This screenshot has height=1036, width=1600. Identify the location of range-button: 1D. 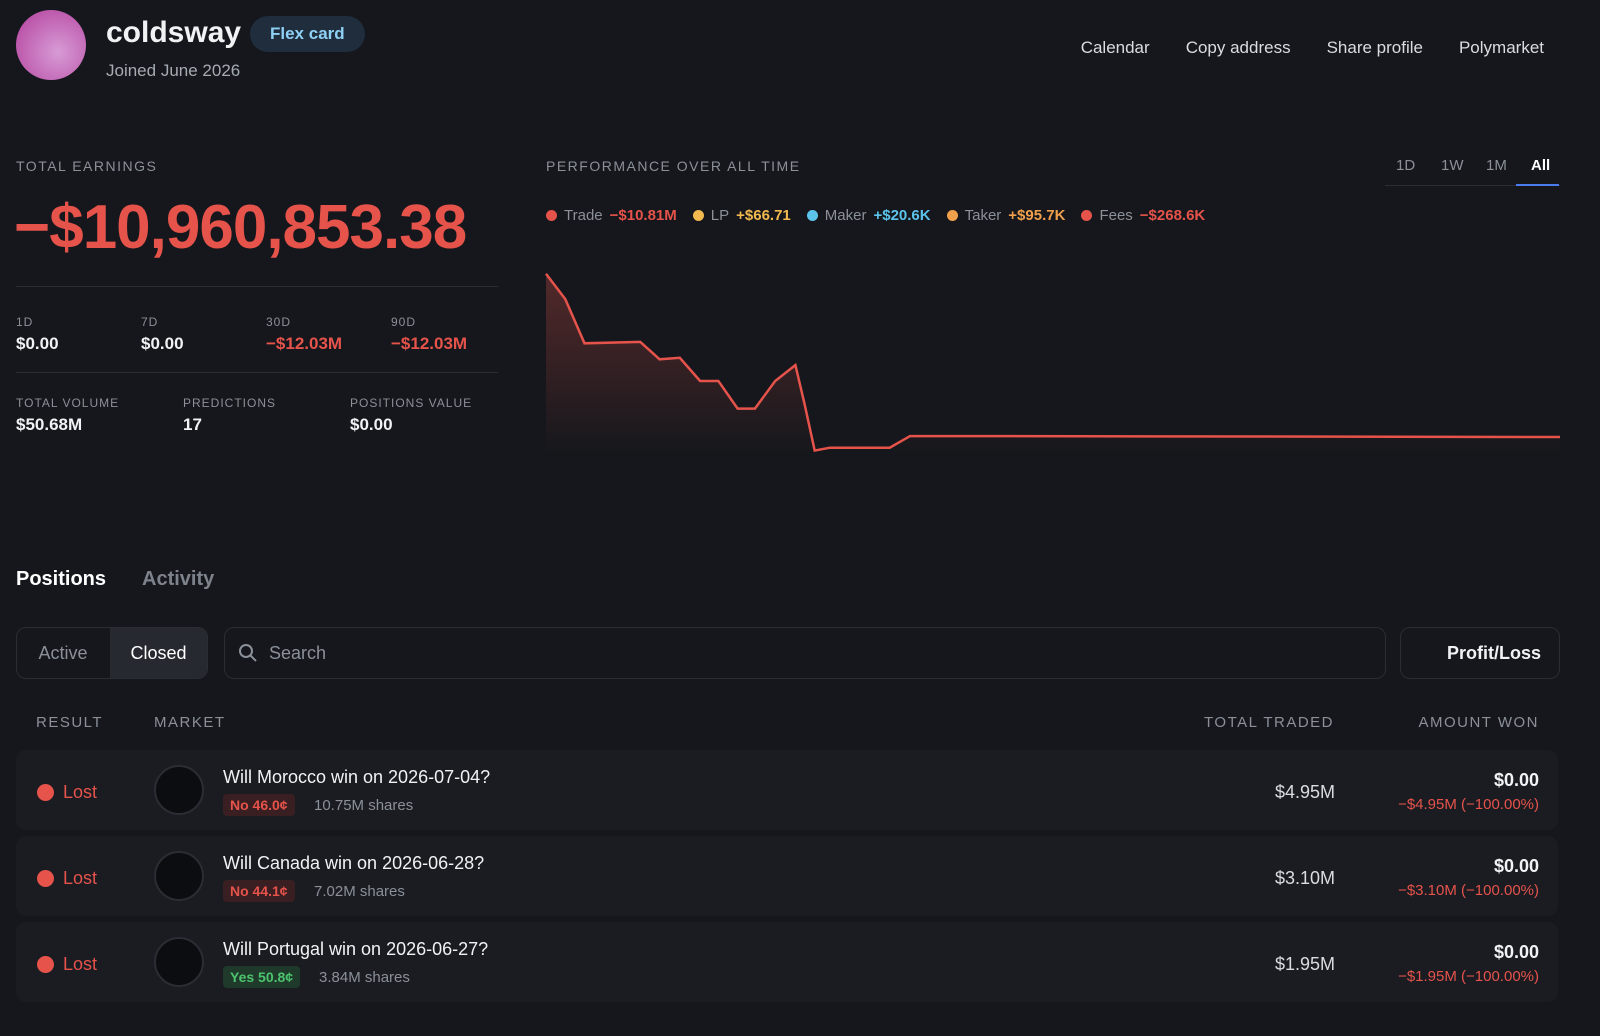
(1406, 165).